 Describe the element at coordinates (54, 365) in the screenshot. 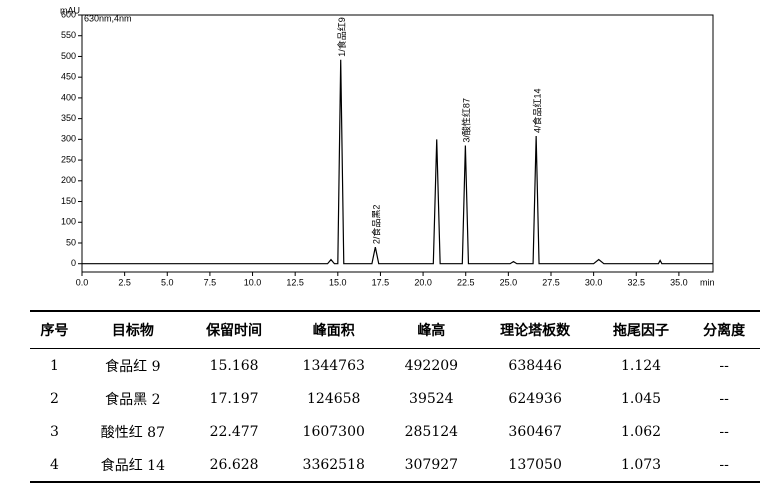

I see `table-cell: 1` at that location.